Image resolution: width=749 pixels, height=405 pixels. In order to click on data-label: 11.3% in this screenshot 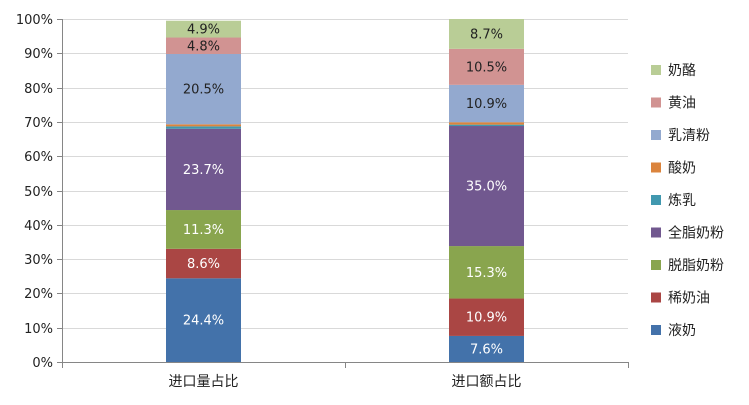, I will do `click(203, 230)`.